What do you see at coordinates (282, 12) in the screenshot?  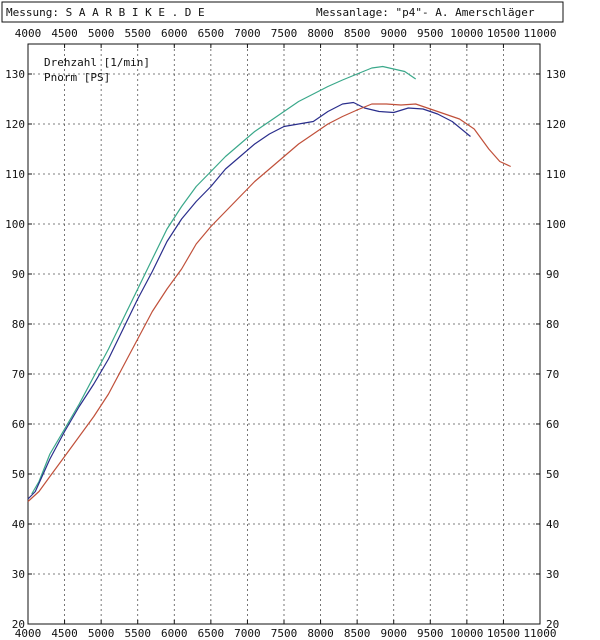 I see `header-box` at bounding box center [282, 12].